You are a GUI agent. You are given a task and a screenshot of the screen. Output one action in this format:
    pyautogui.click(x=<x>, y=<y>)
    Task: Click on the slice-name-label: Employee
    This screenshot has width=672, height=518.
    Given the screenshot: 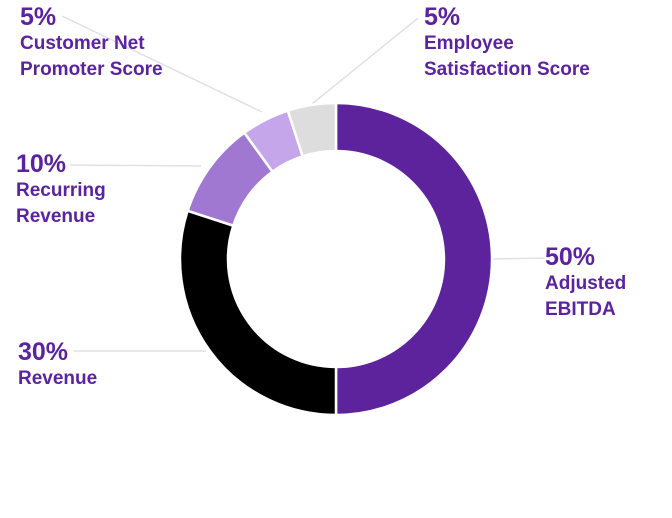 What is the action you would take?
    pyautogui.click(x=469, y=43)
    